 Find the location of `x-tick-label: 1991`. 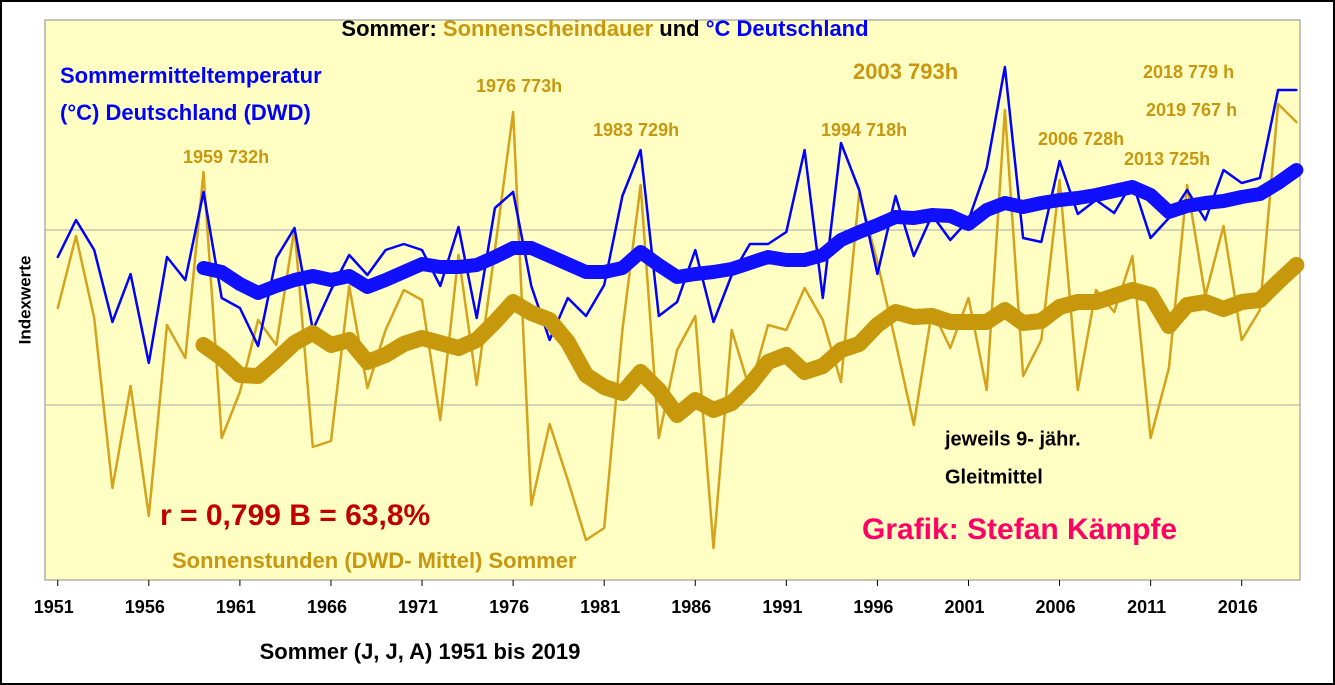

x-tick-label: 1991 is located at coordinates (782, 607).